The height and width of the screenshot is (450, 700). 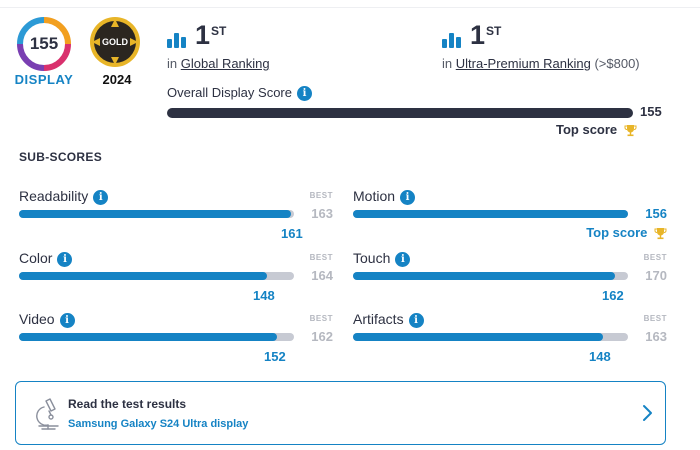 I want to click on premium-rank-suffix: ST, so click(x=494, y=31).